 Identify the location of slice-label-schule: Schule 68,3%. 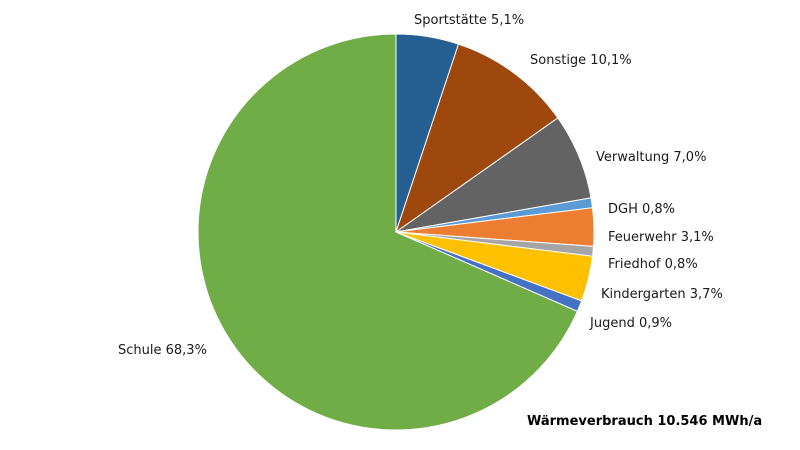
(162, 350).